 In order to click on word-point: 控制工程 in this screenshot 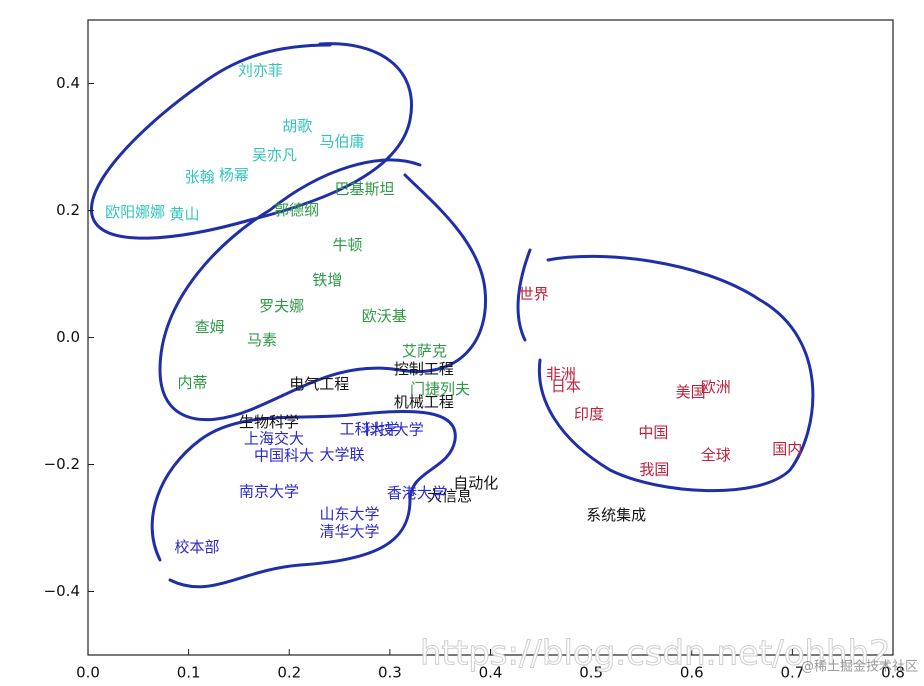, I will do `click(424, 369)`.